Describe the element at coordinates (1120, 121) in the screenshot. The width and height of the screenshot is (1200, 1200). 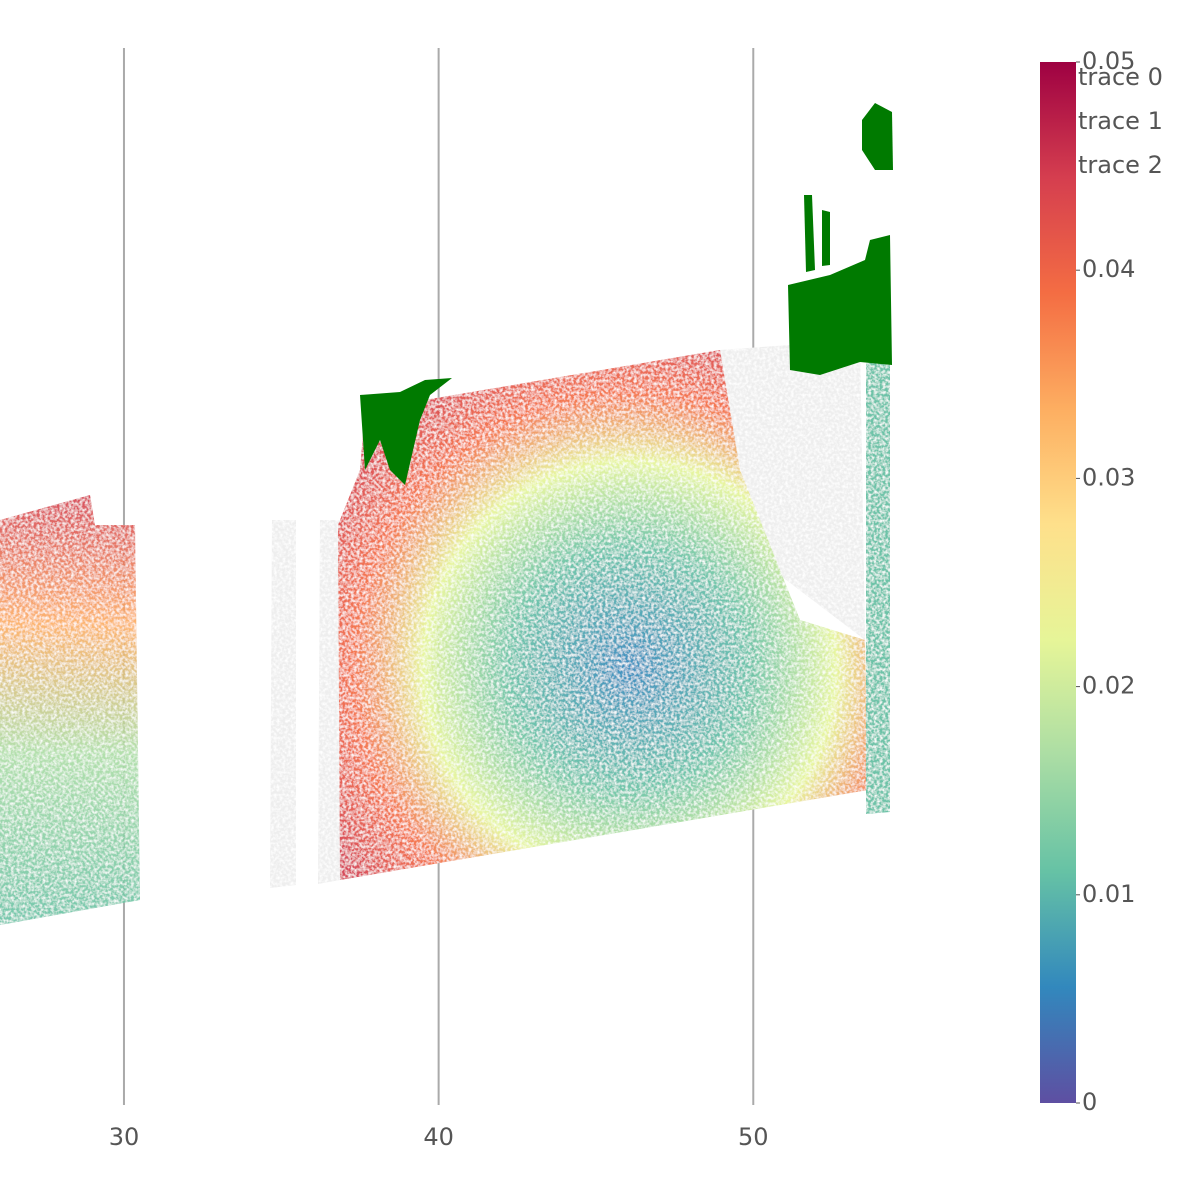
I see `legend-entry: trace 1` at that location.